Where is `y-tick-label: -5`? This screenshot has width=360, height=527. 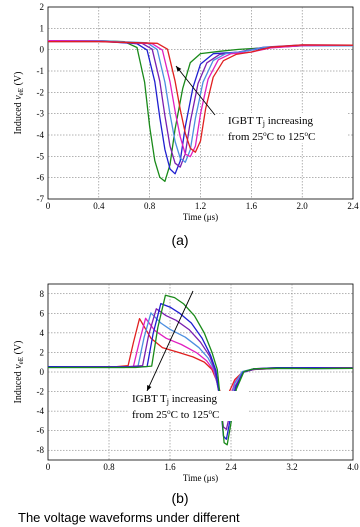
y-tick-label: -5 is located at coordinates (41, 156).